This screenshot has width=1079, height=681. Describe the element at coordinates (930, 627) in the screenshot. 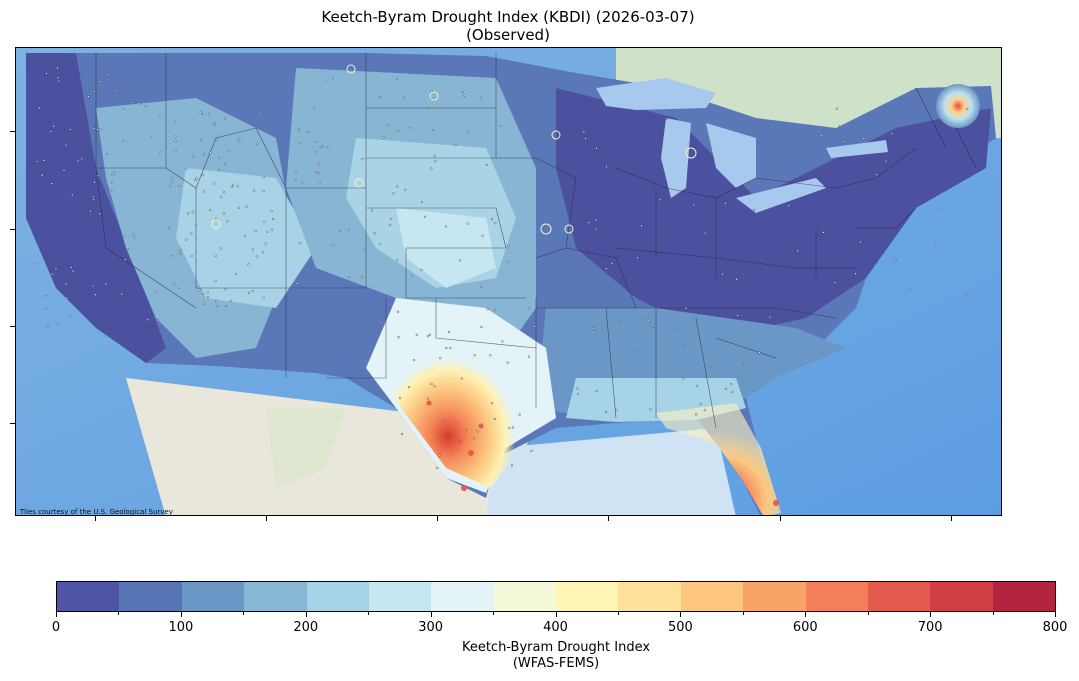

I see `colorbar-tick-label: 700` at that location.